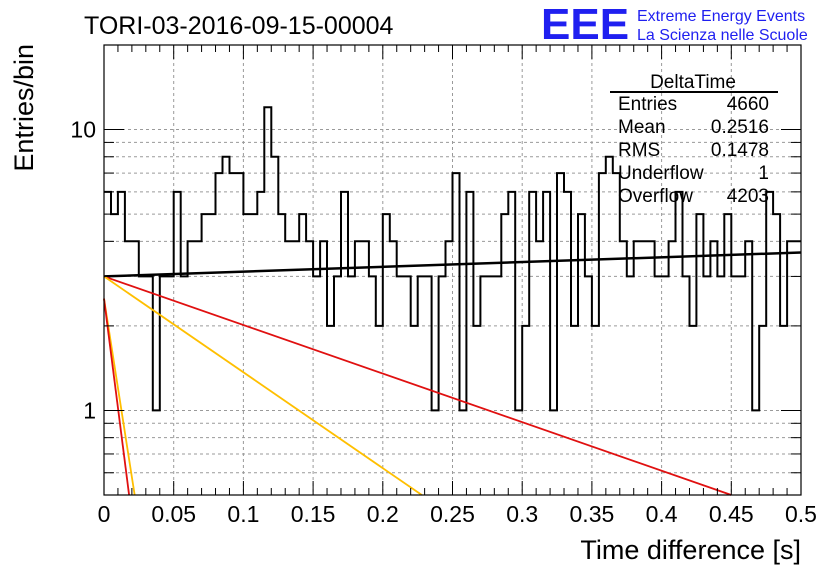  I want to click on stats-value-overflow: 4203, so click(748, 196).